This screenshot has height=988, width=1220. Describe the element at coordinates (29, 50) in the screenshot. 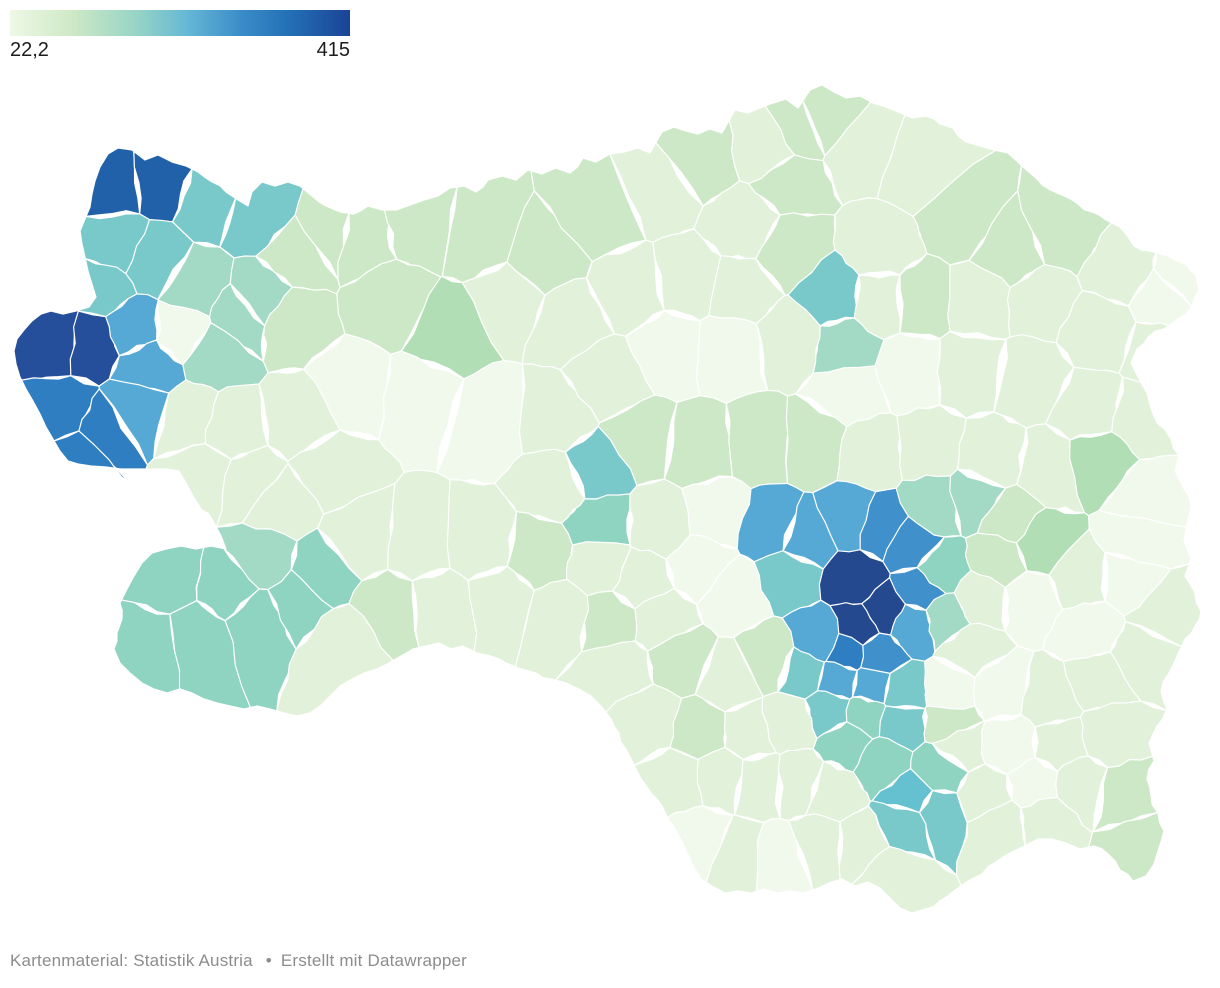

I see `legend-min-label: 22,2` at that location.